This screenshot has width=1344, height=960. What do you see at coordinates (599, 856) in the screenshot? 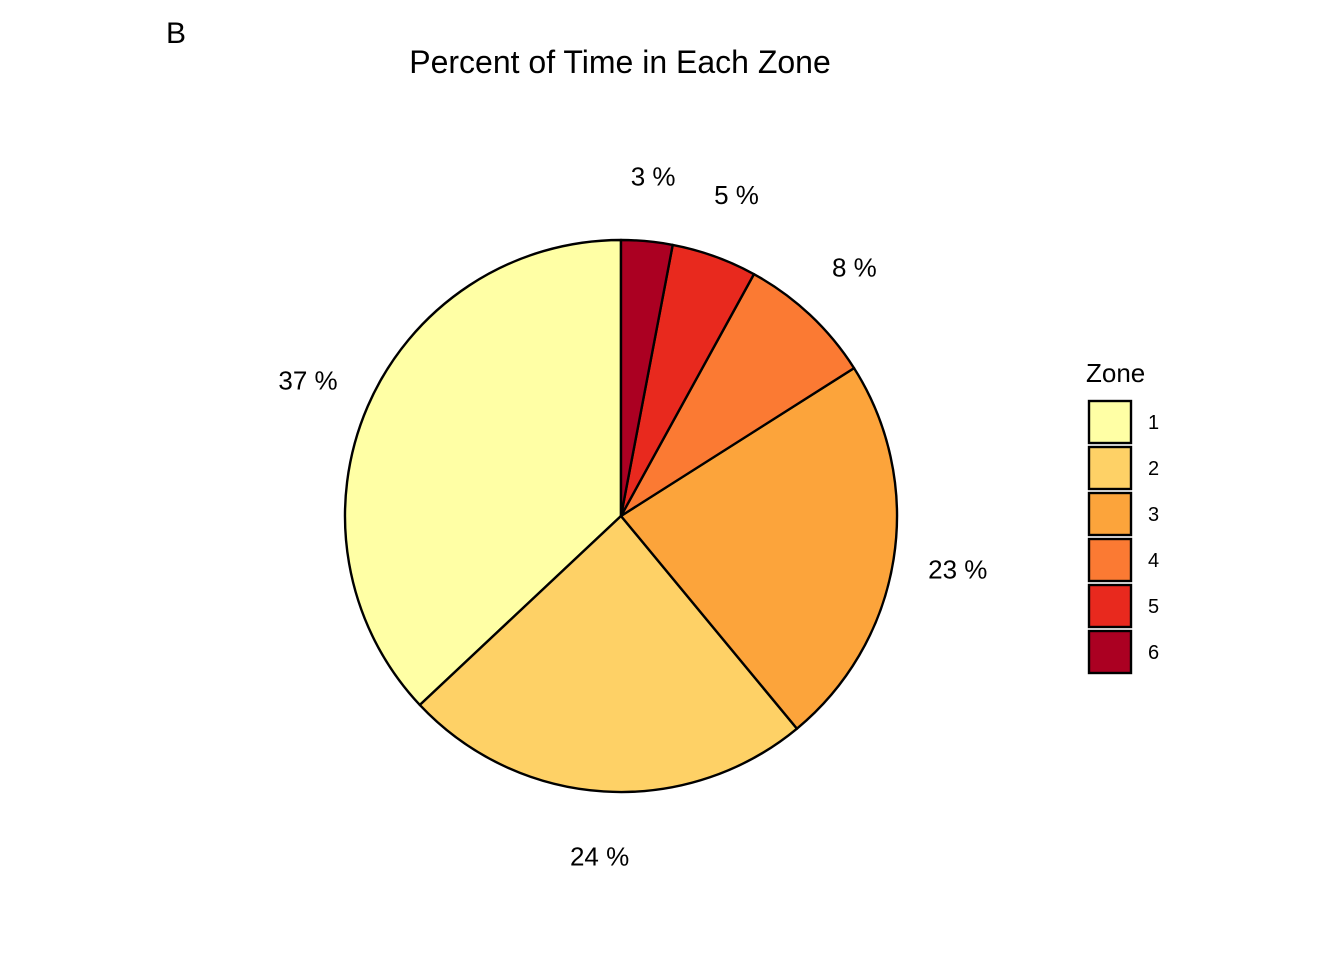
I see `slice-label-zone-2: 24 %` at bounding box center [599, 856].